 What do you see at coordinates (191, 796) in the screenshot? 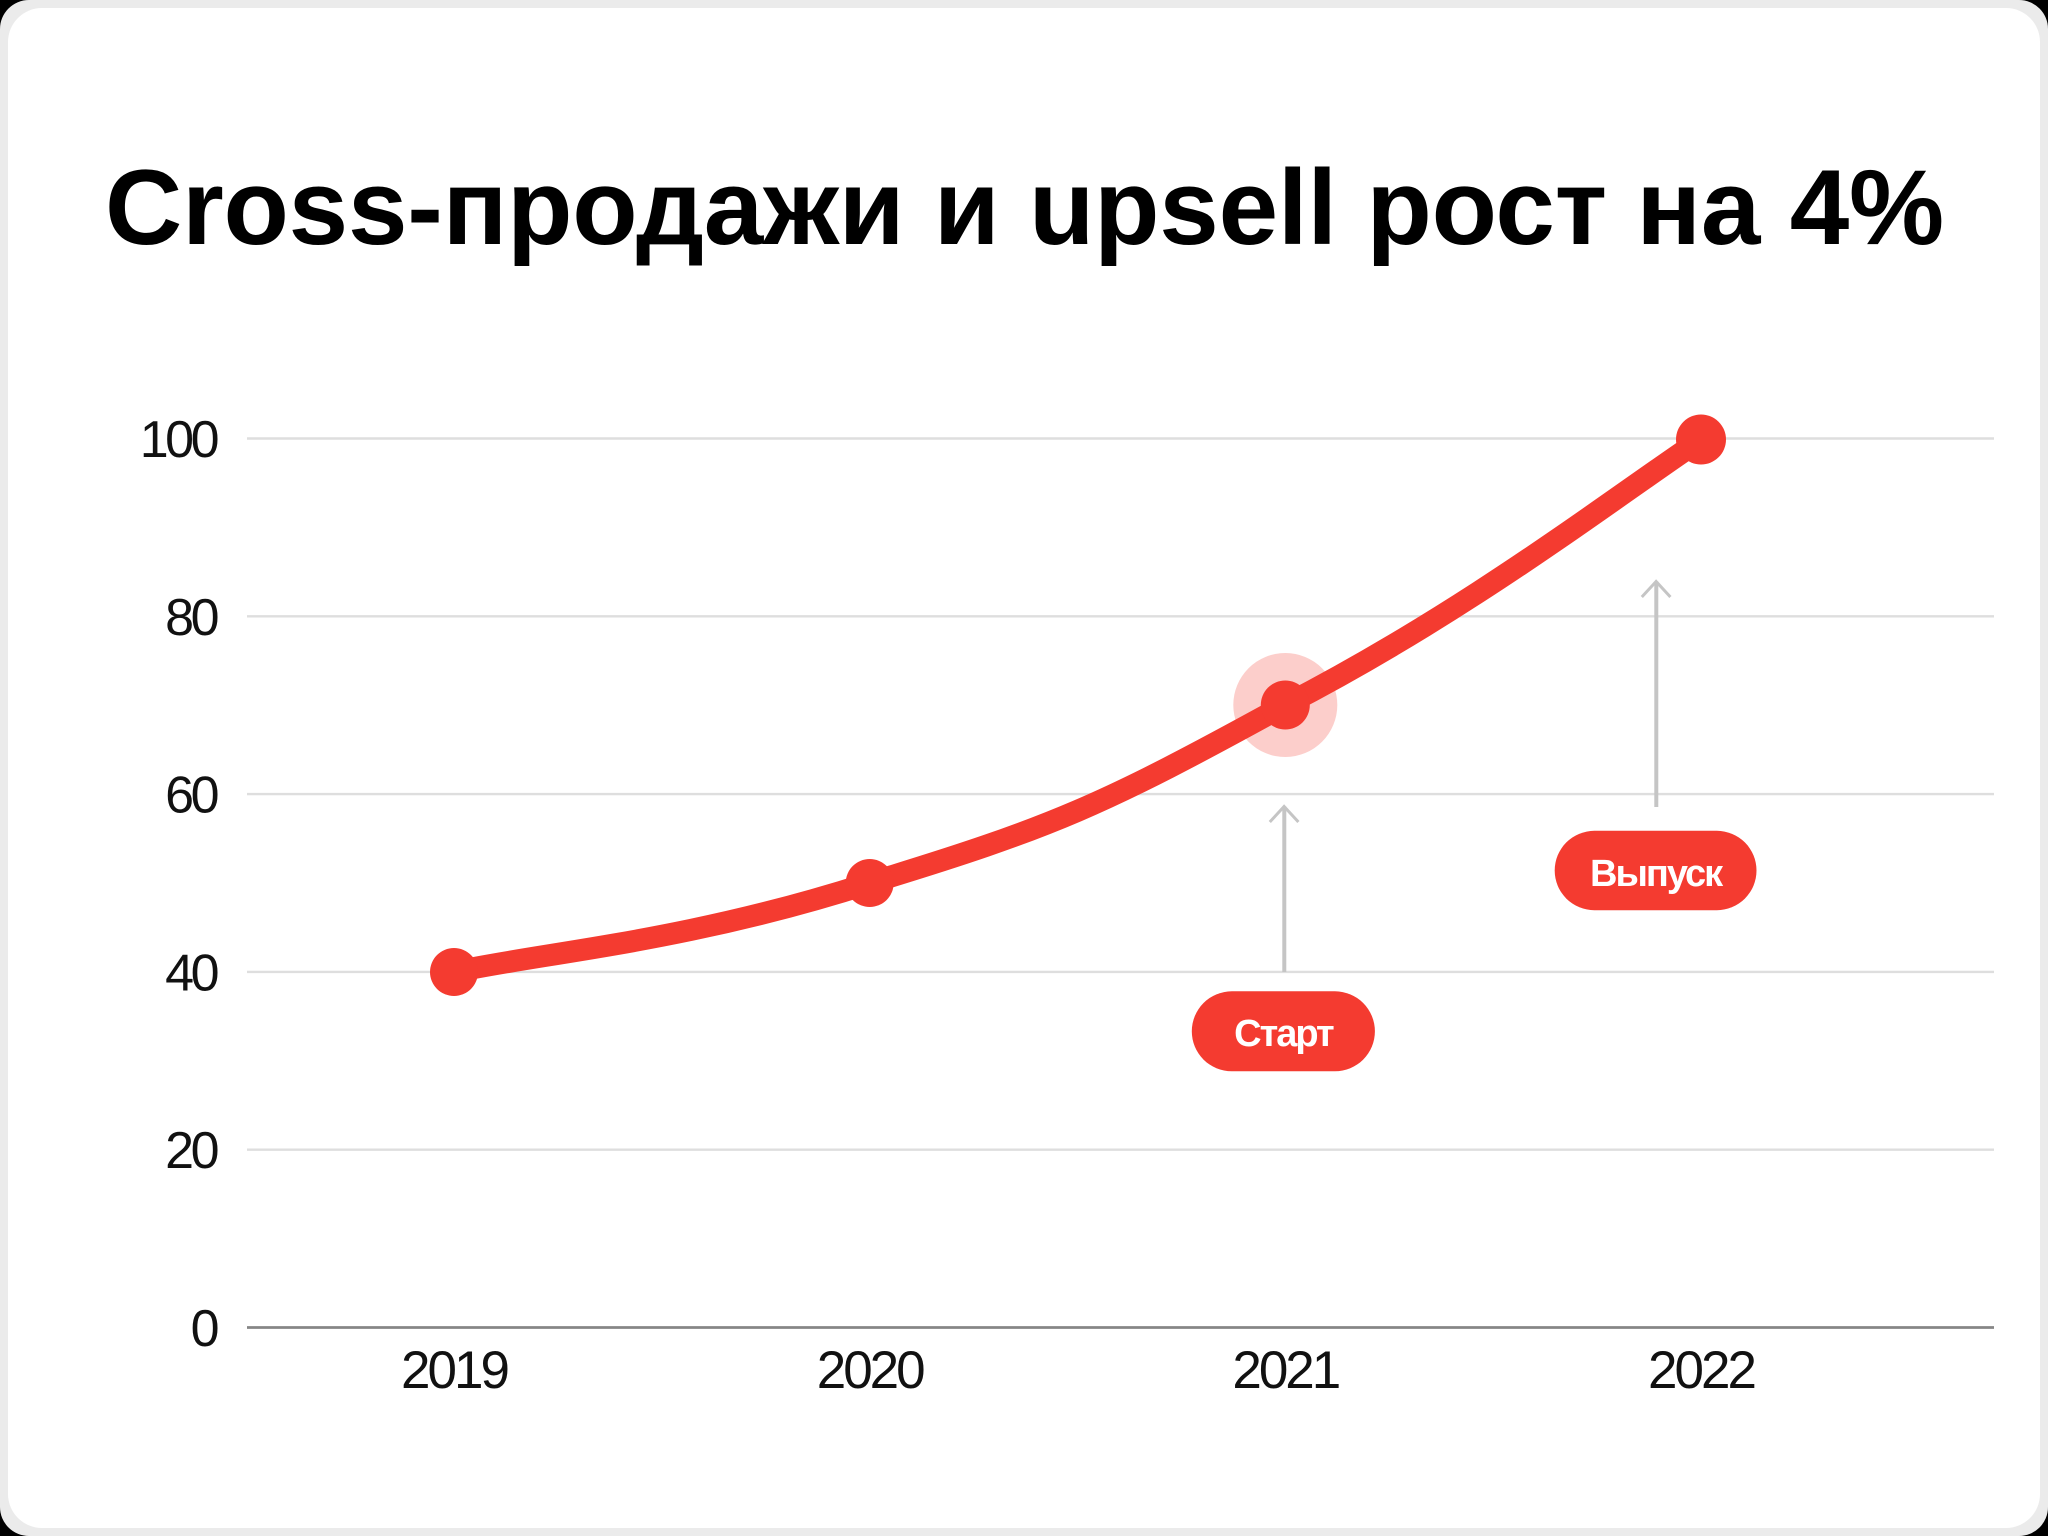
I see `svg-text: 60` at bounding box center [191, 796].